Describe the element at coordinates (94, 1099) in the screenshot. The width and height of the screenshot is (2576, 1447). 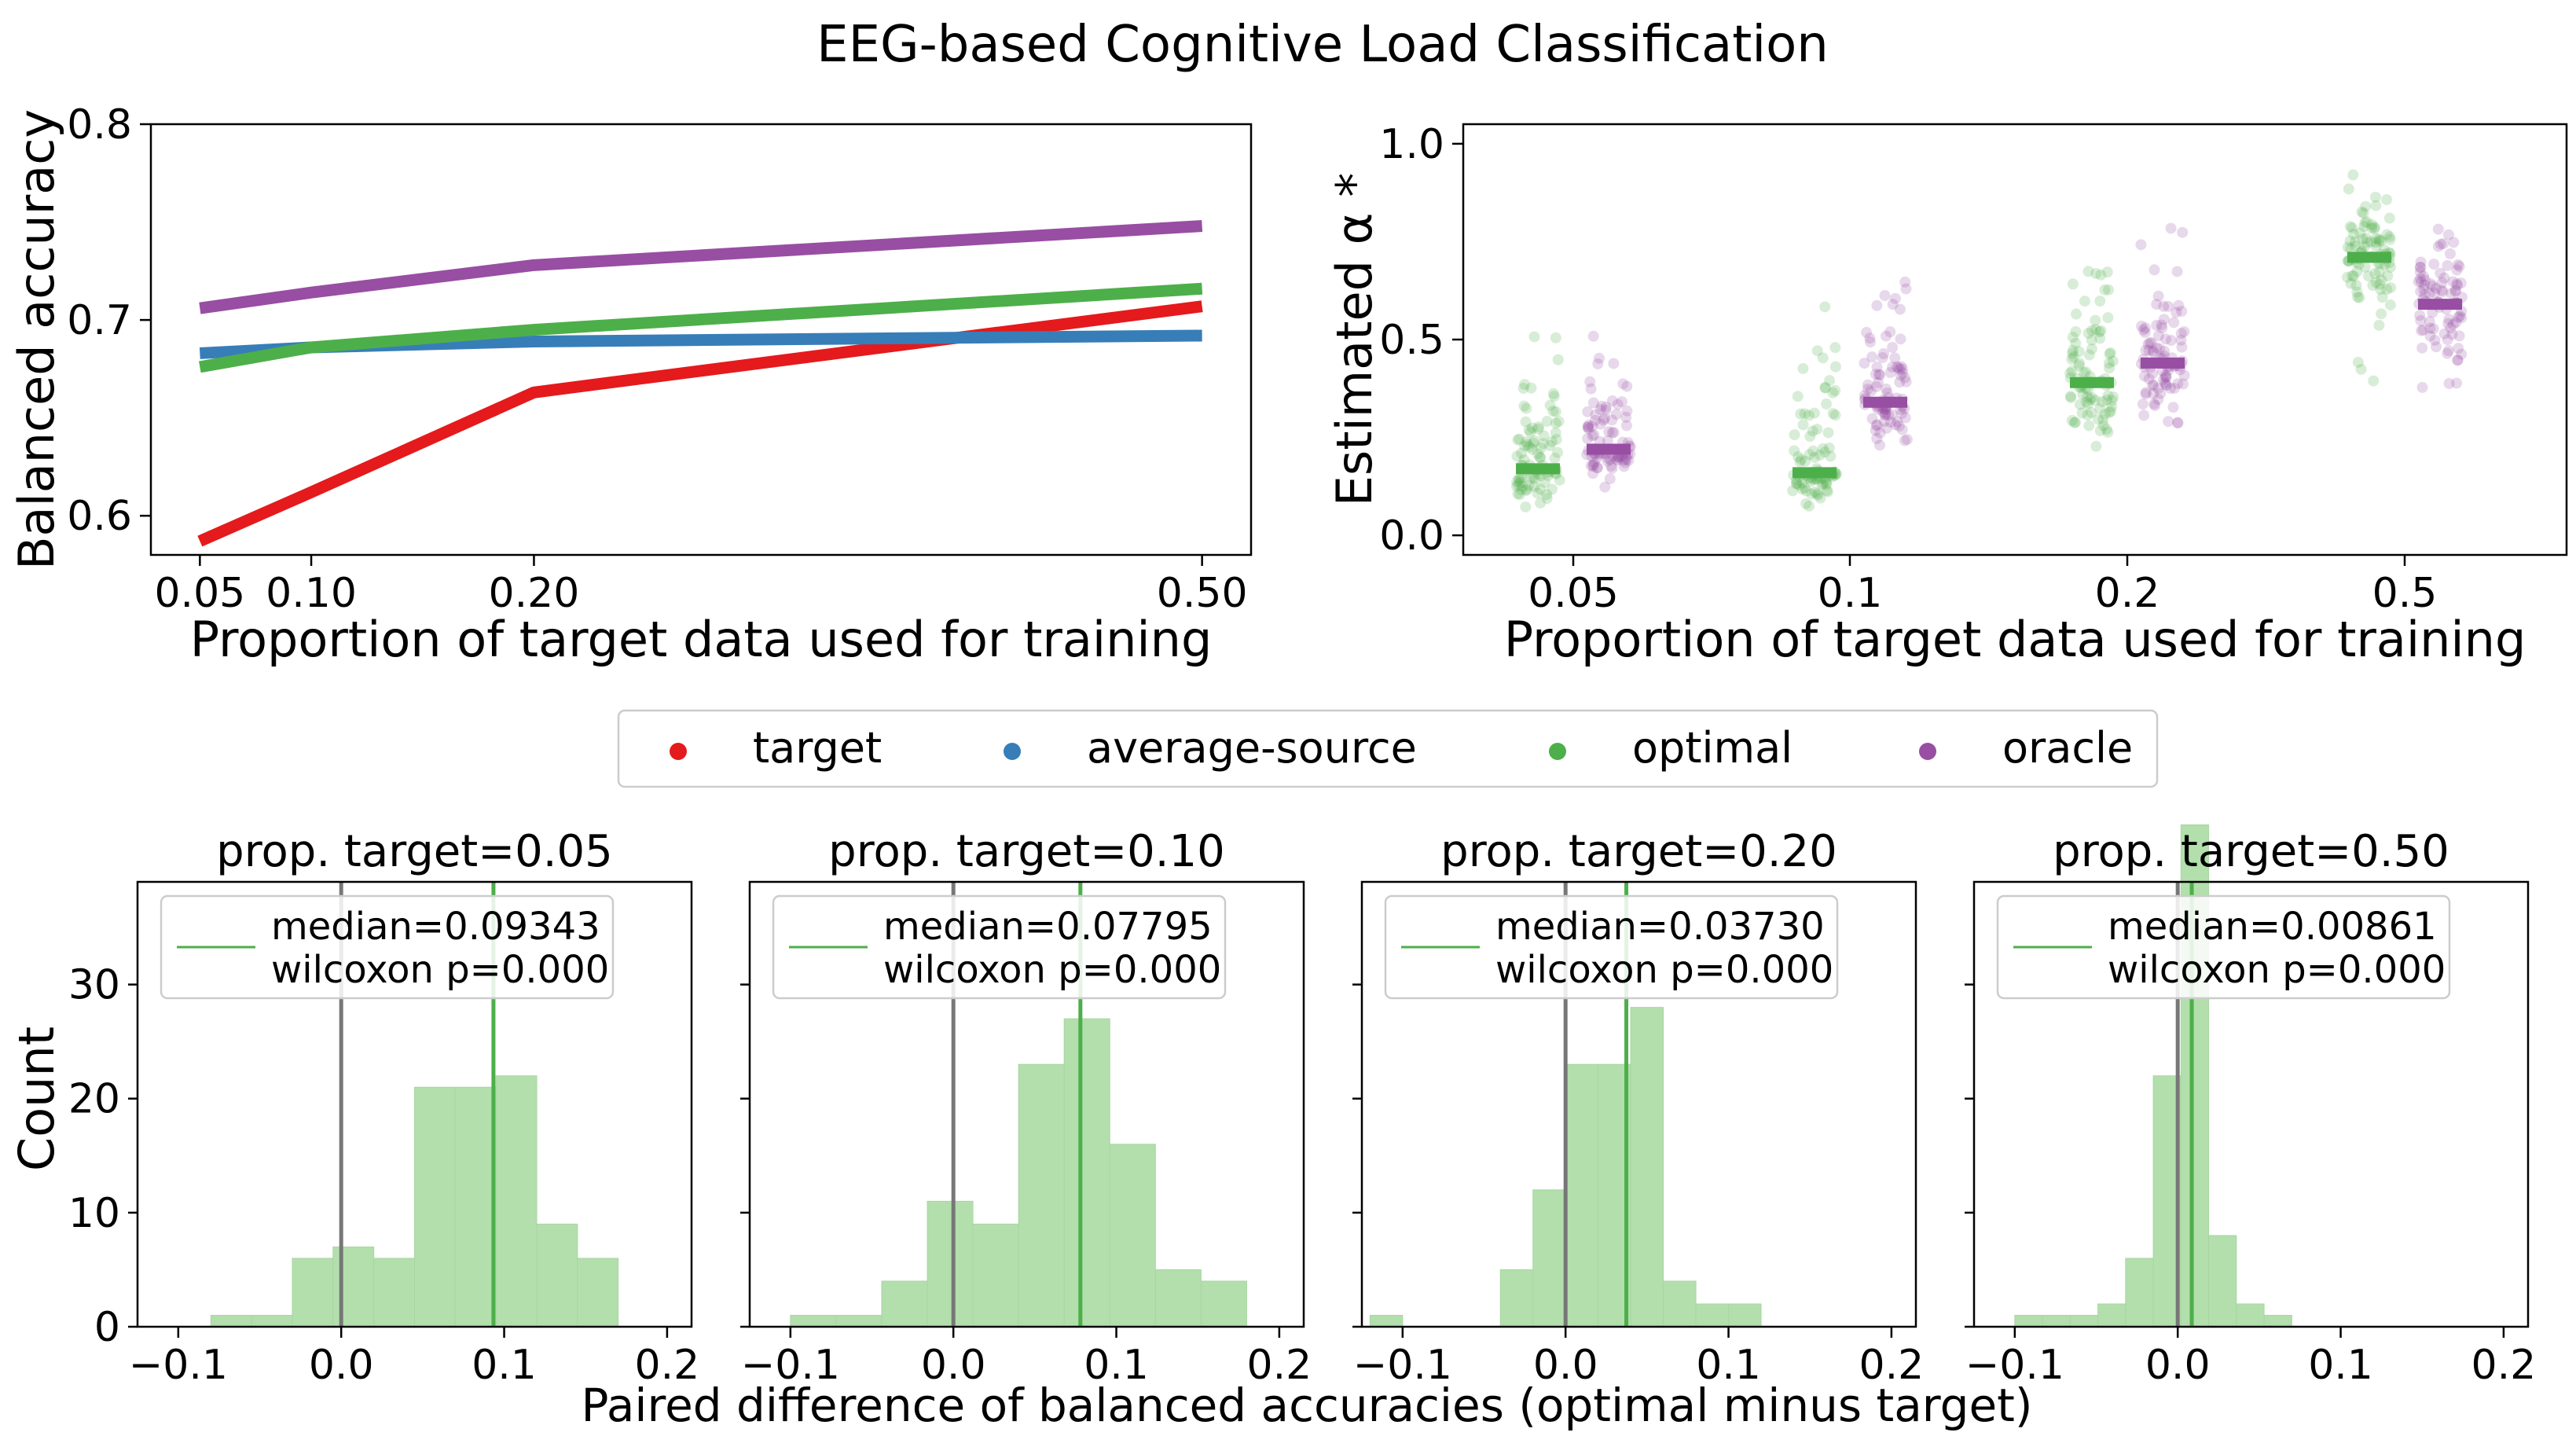
I see `histogram-ytick-label: 20` at that location.